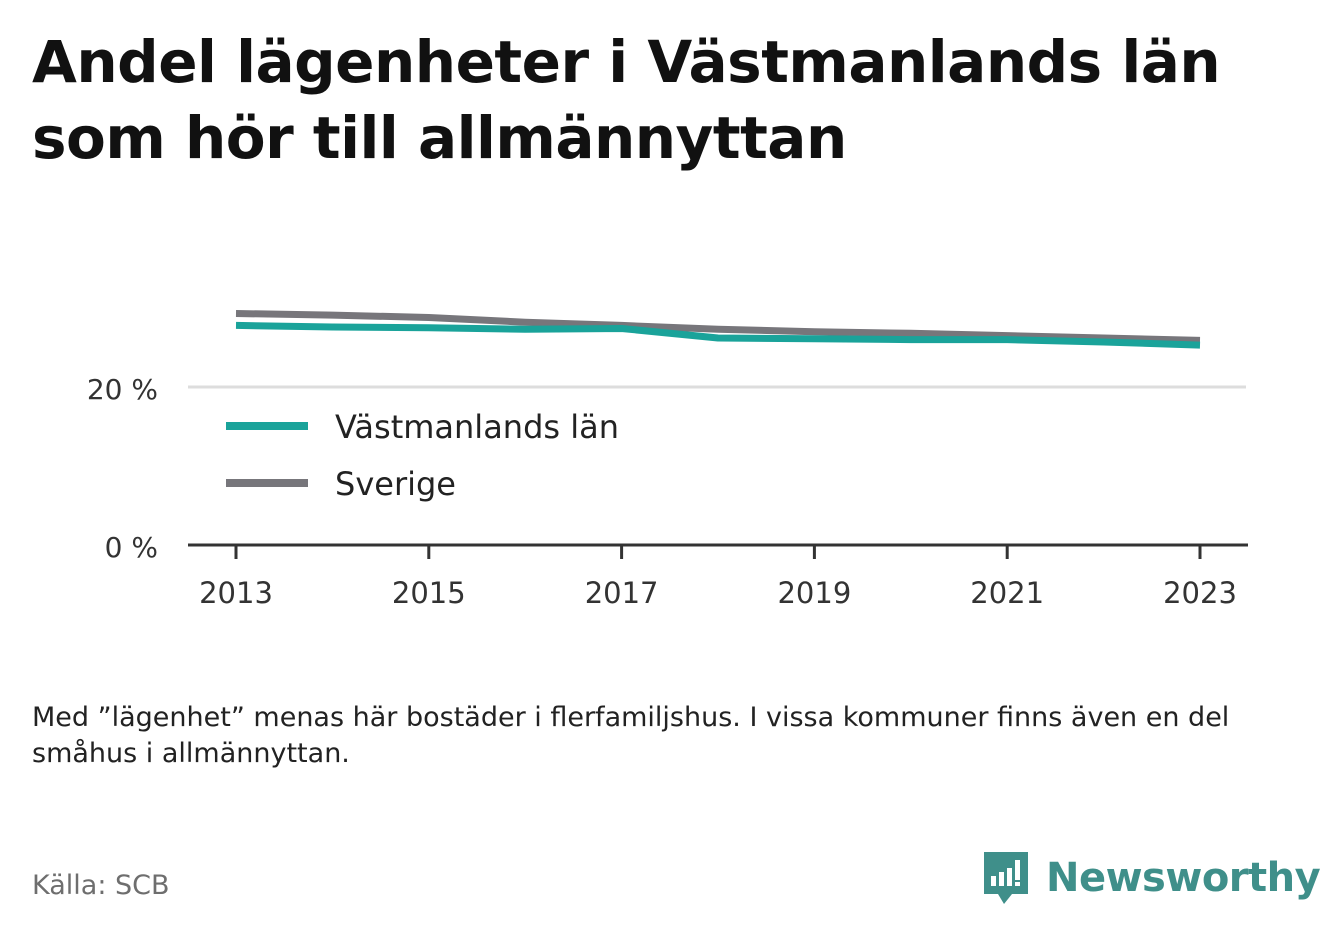  What do you see at coordinates (131, 547) in the screenshot?
I see `y-tick-label: 0 %` at bounding box center [131, 547].